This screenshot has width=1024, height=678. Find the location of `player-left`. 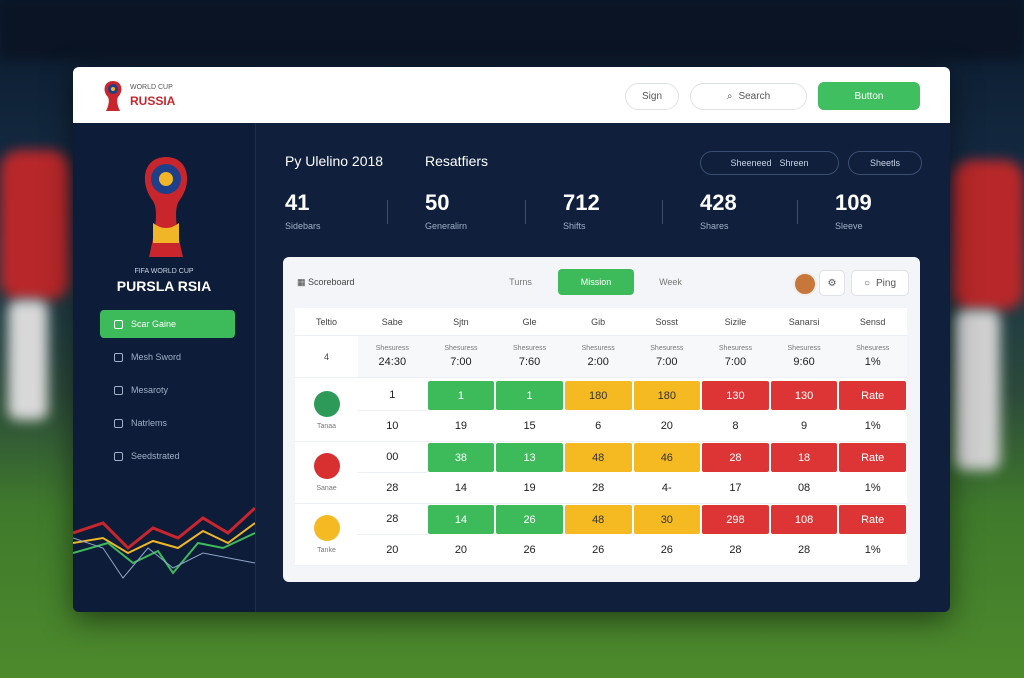

player-left is located at coordinates (35, 225).